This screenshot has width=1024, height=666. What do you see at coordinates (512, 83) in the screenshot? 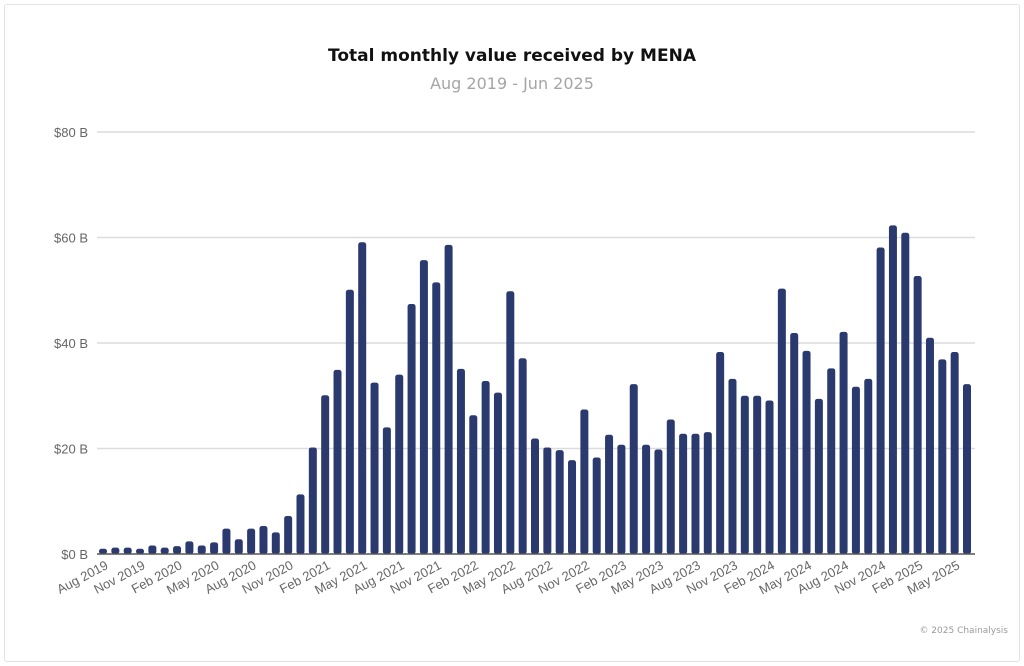
I see `chart-subtitle: Aug 2019 - Jun 2025` at bounding box center [512, 83].